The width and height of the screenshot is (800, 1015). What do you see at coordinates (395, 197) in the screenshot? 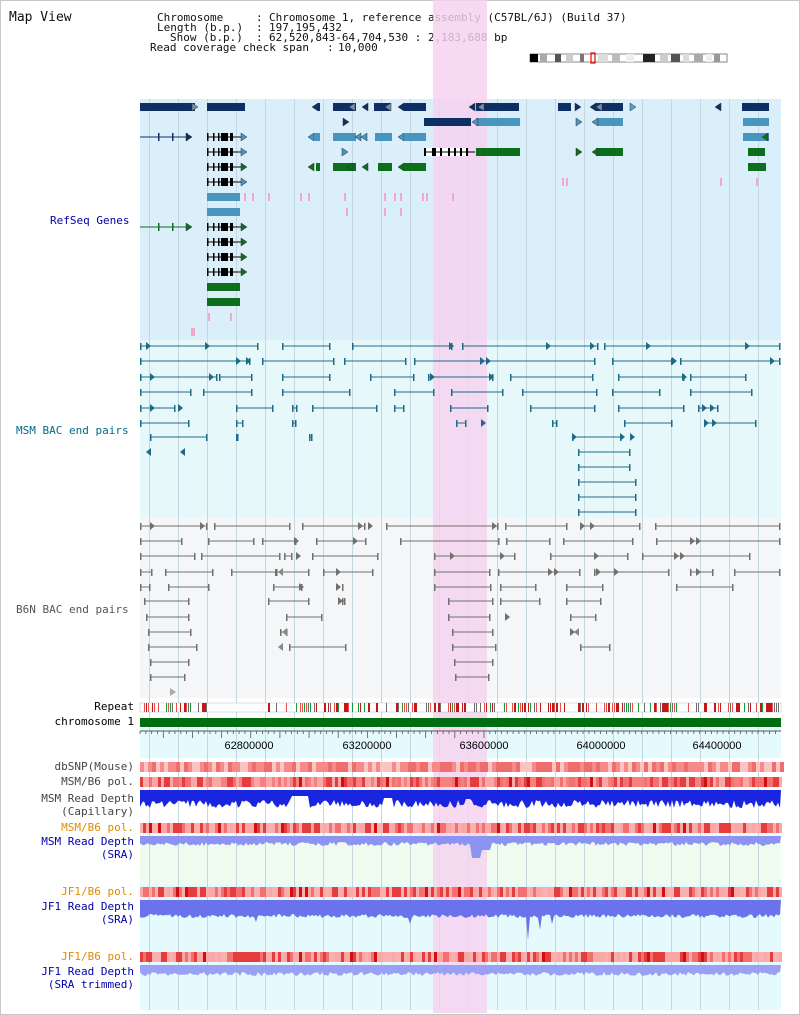
I see `refseq-mark` at bounding box center [395, 197].